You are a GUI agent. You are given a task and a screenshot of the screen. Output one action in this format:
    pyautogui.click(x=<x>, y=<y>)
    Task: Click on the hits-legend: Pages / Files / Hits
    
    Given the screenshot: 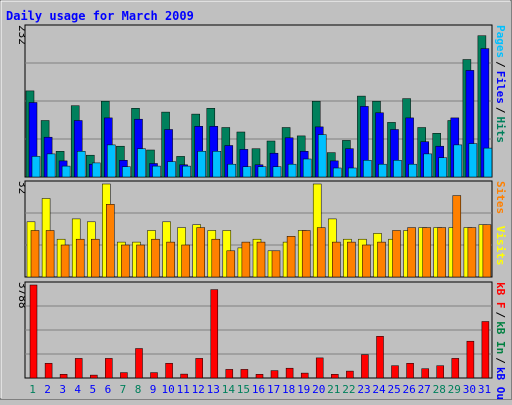 What is the action you would take?
    pyautogui.click(x=500, y=84)
    